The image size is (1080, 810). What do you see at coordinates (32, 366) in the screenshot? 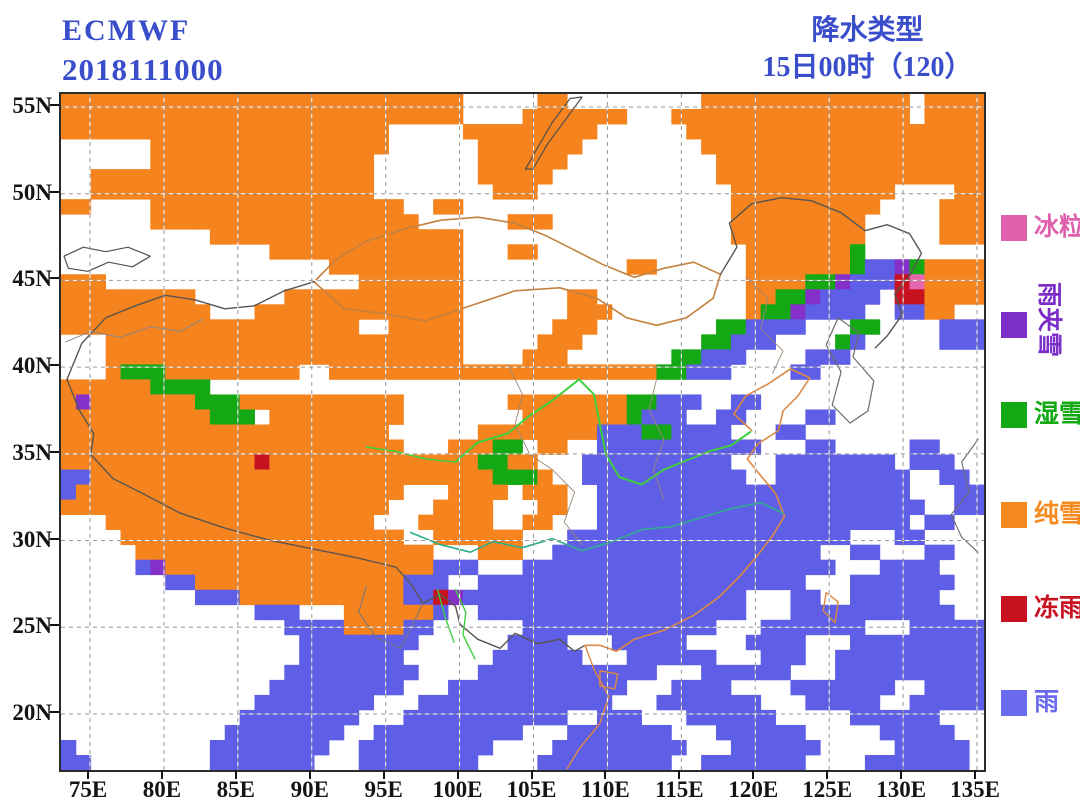
I see `lat-label-40N: 40N` at bounding box center [32, 366].